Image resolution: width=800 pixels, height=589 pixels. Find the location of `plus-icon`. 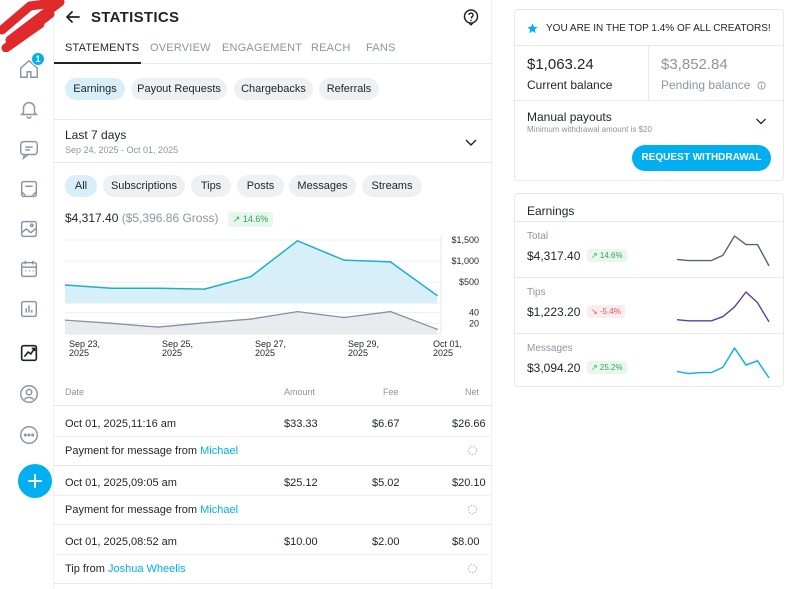

plus-icon is located at coordinates (35, 481).